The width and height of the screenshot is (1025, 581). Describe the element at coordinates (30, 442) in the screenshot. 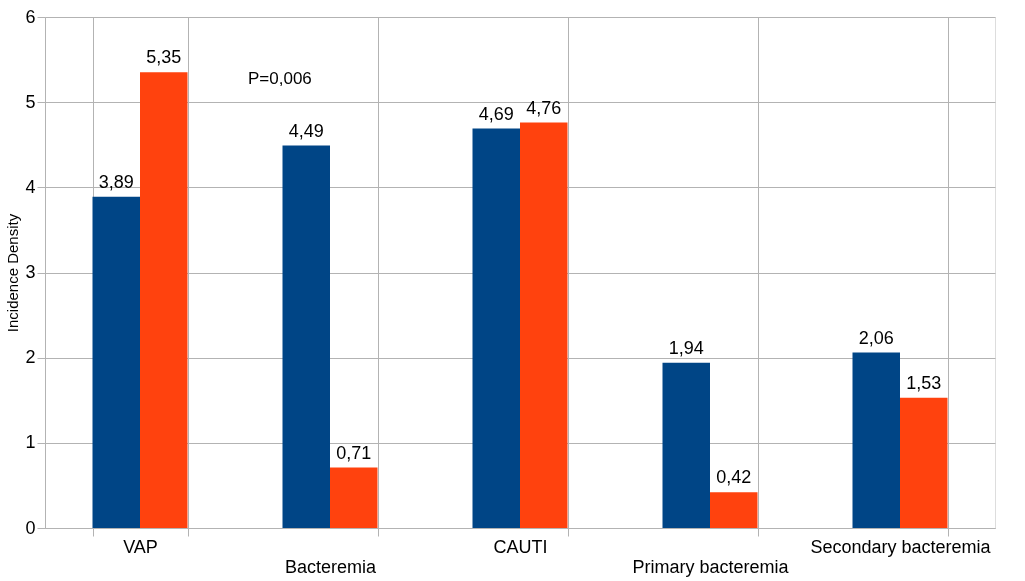

I see `y-tick-label: 1` at that location.